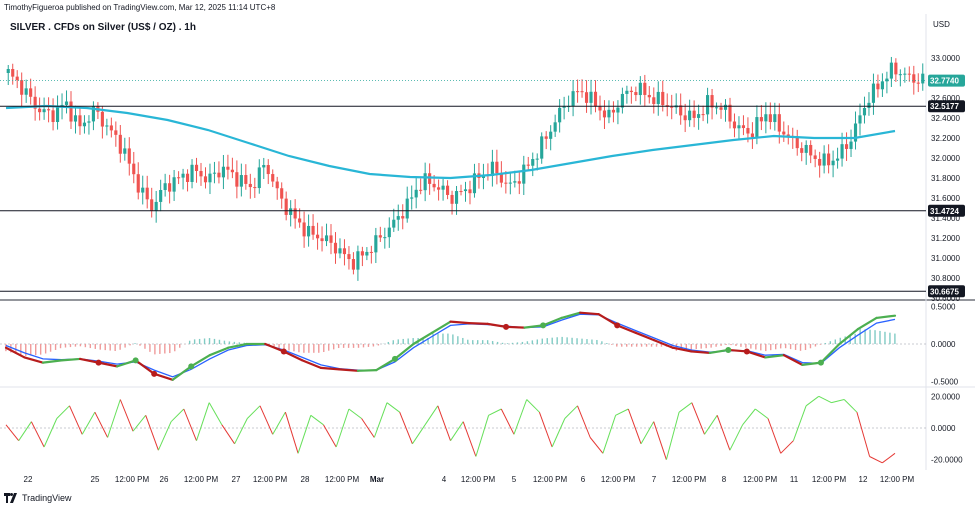 This screenshot has width=975, height=510. I want to click on currency-label: USD, so click(941, 24).